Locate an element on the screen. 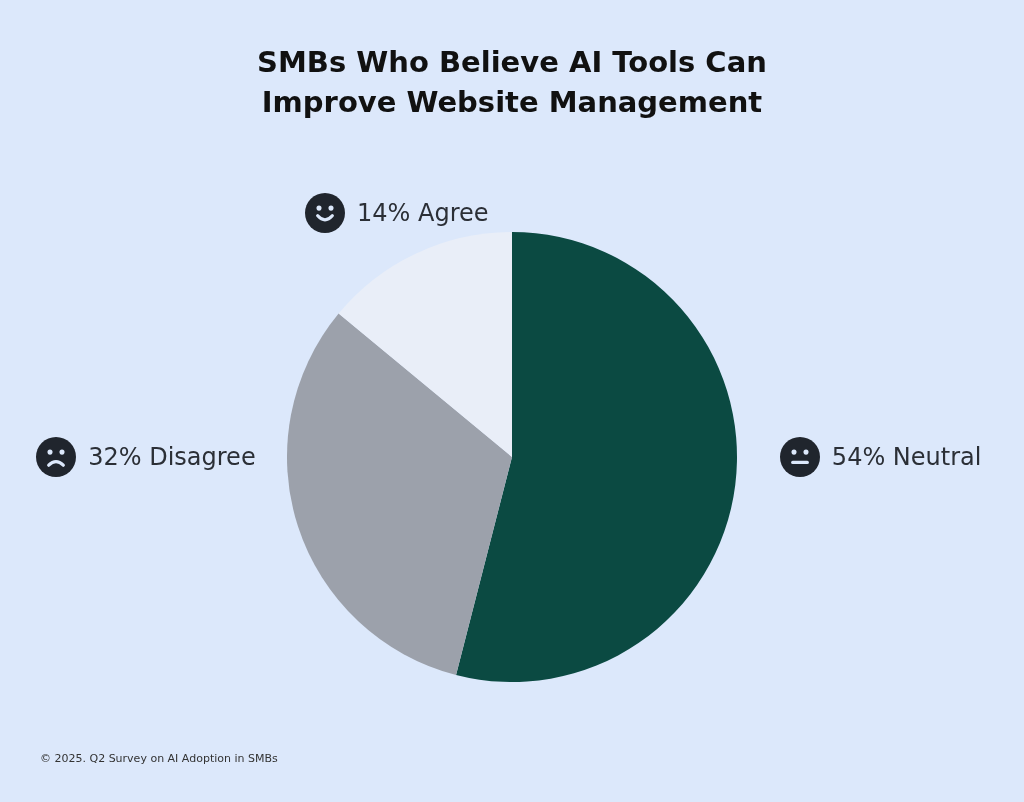  slice-label: 32% Disagree is located at coordinates (172, 457).